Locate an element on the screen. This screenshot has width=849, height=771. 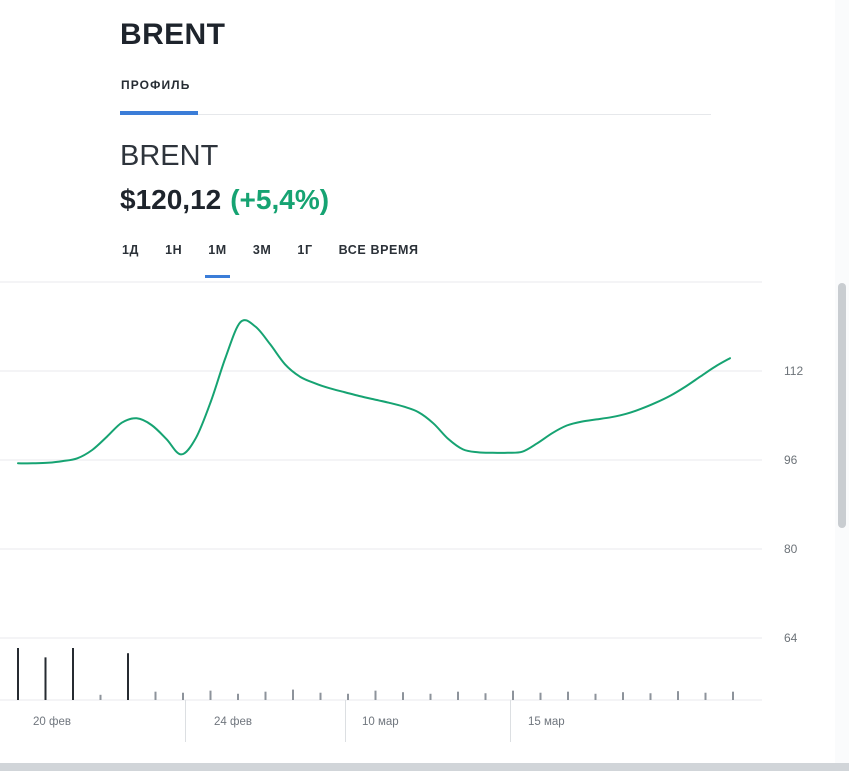
vertical-scrollbar-track is located at coordinates (842, 385).